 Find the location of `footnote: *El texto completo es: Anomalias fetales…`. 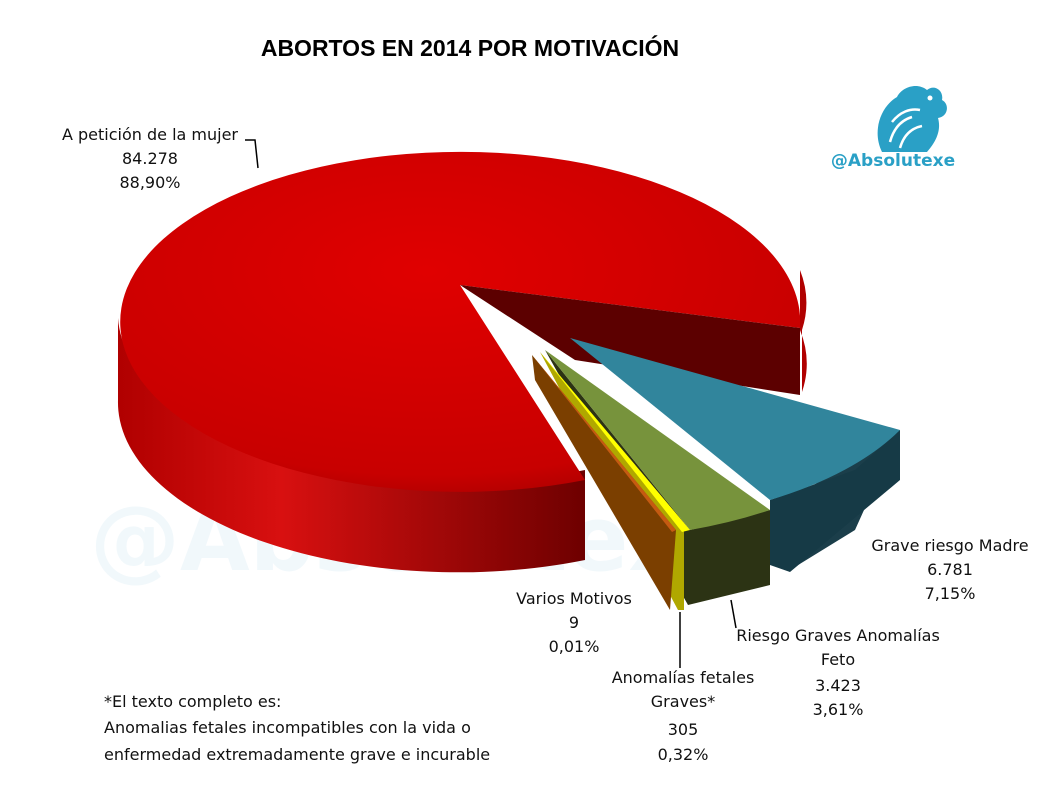

footnote: *El texto completo es: Anomalias fetales… is located at coordinates (297, 728).